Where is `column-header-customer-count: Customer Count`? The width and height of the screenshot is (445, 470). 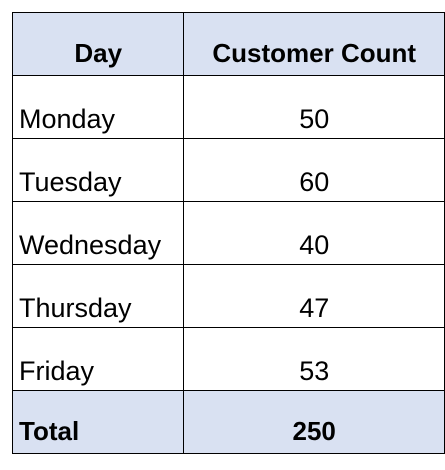 column-header-customer-count: Customer Count is located at coordinates (314, 44).